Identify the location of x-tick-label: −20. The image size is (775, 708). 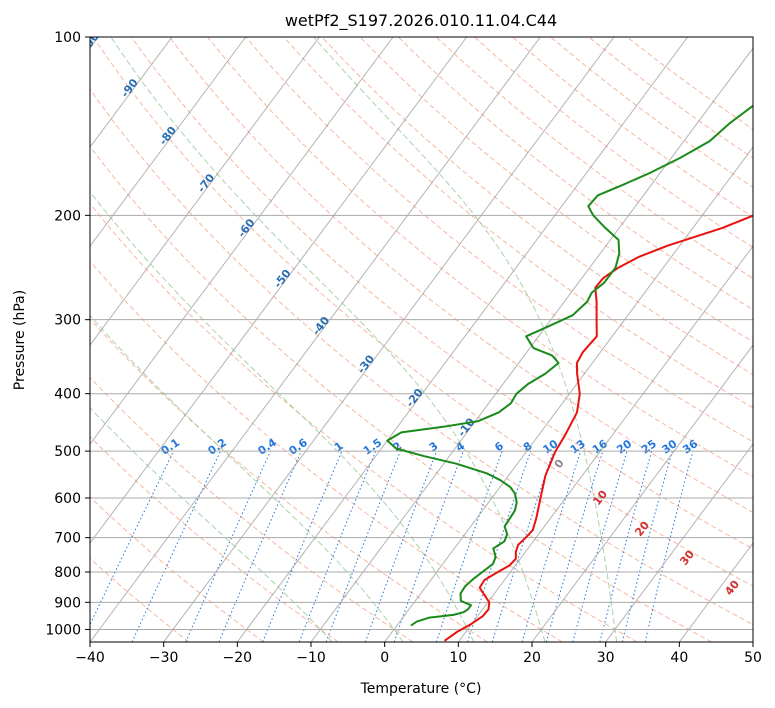
(238, 658).